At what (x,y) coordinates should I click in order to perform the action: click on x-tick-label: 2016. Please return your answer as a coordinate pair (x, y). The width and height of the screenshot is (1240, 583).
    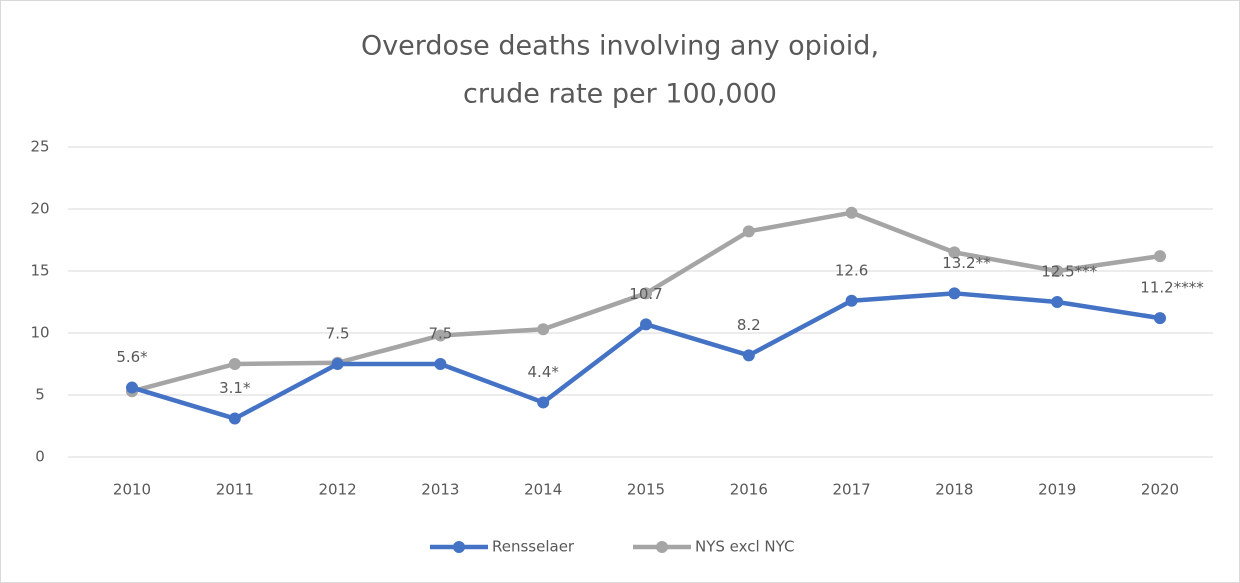
    Looking at the image, I should click on (749, 490).